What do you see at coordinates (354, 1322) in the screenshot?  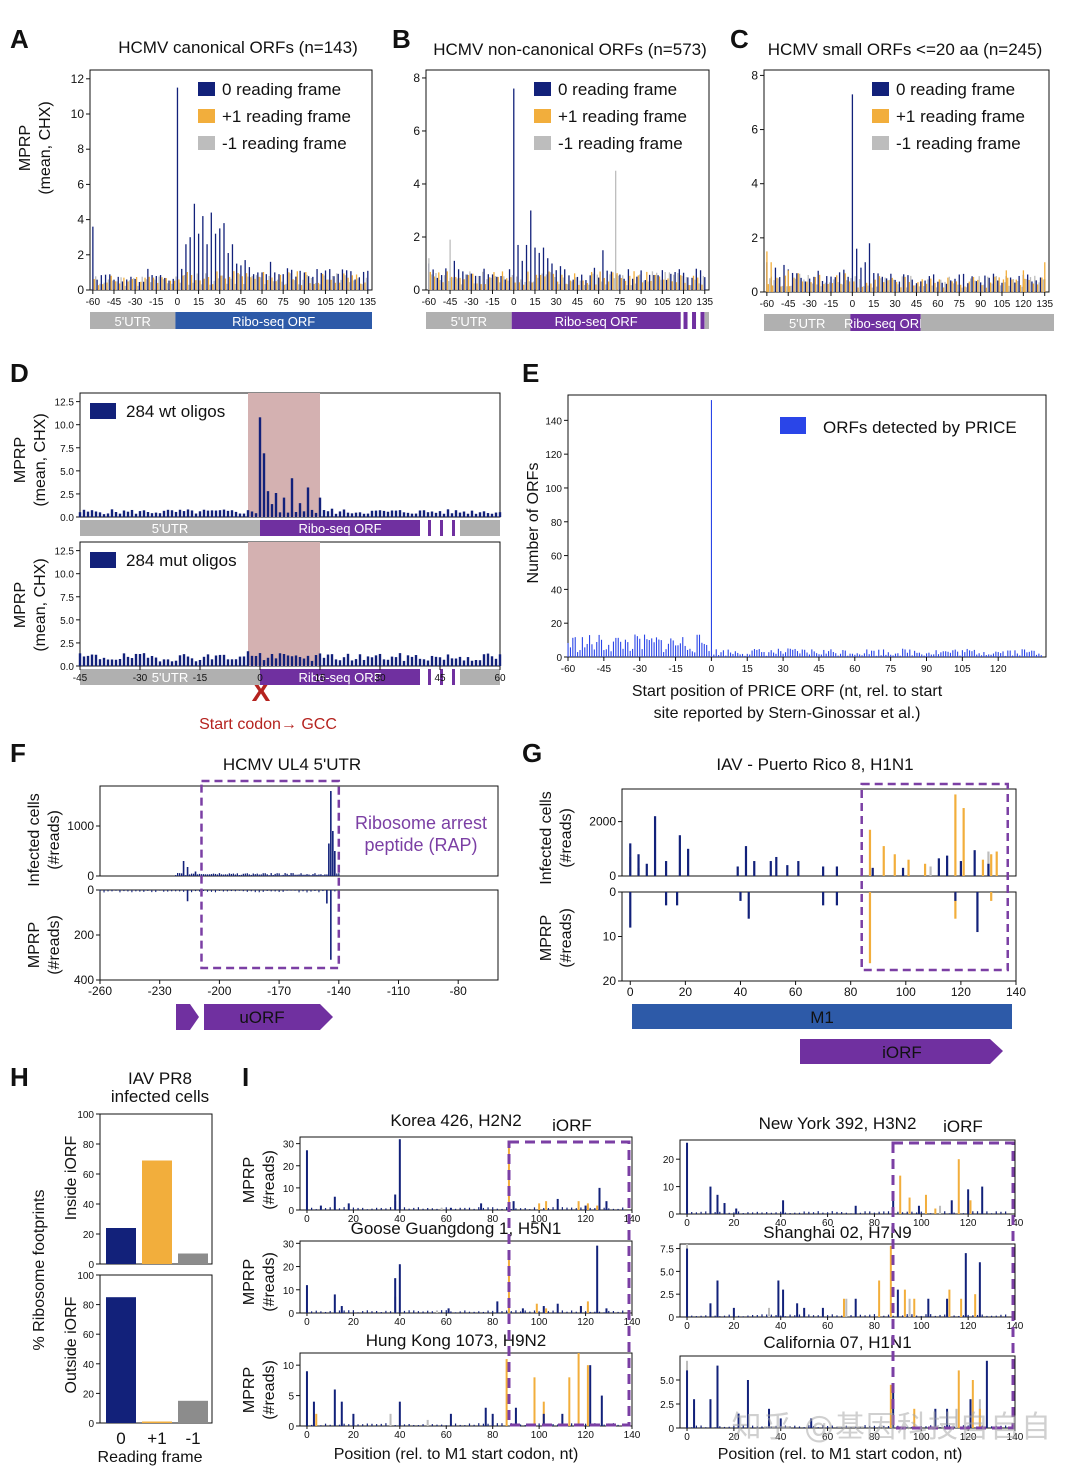 I see `panel-i-sub3-xtick-label: 20` at bounding box center [354, 1322].